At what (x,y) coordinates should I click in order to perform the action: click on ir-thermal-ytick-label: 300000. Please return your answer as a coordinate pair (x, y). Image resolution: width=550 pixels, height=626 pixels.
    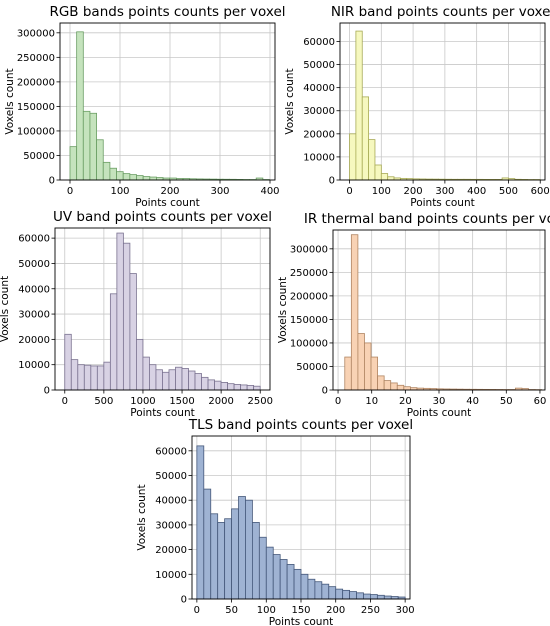
    Looking at the image, I should click on (309, 249).